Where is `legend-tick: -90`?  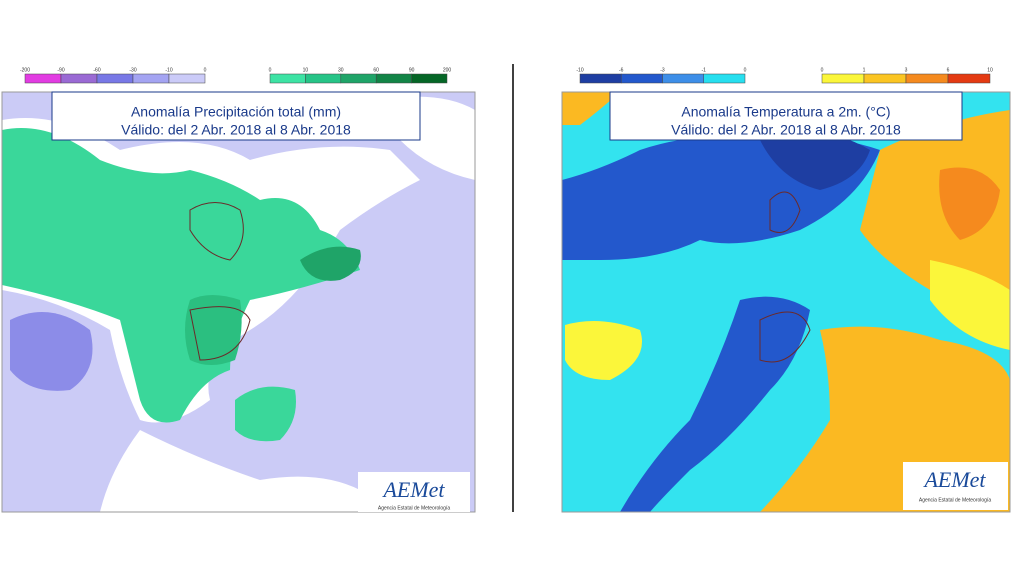 legend-tick: -90 is located at coordinates (60, 70).